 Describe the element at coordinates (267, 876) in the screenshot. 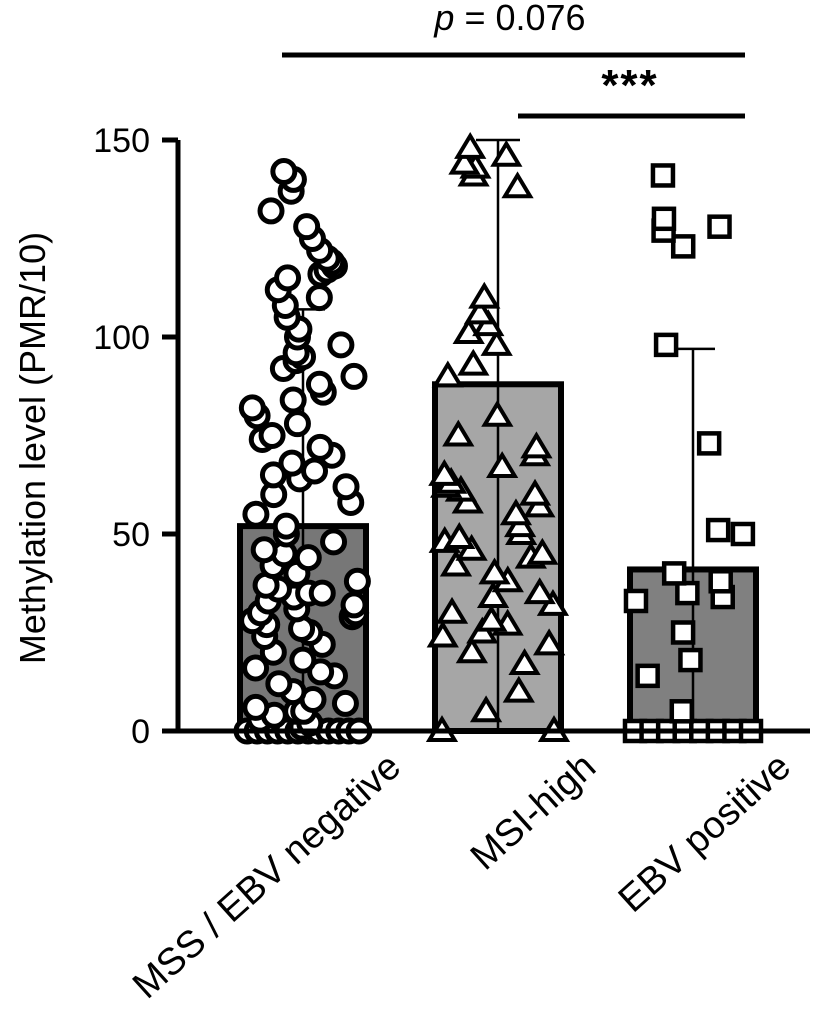

I see `category-label: MSS / EBV negative` at that location.